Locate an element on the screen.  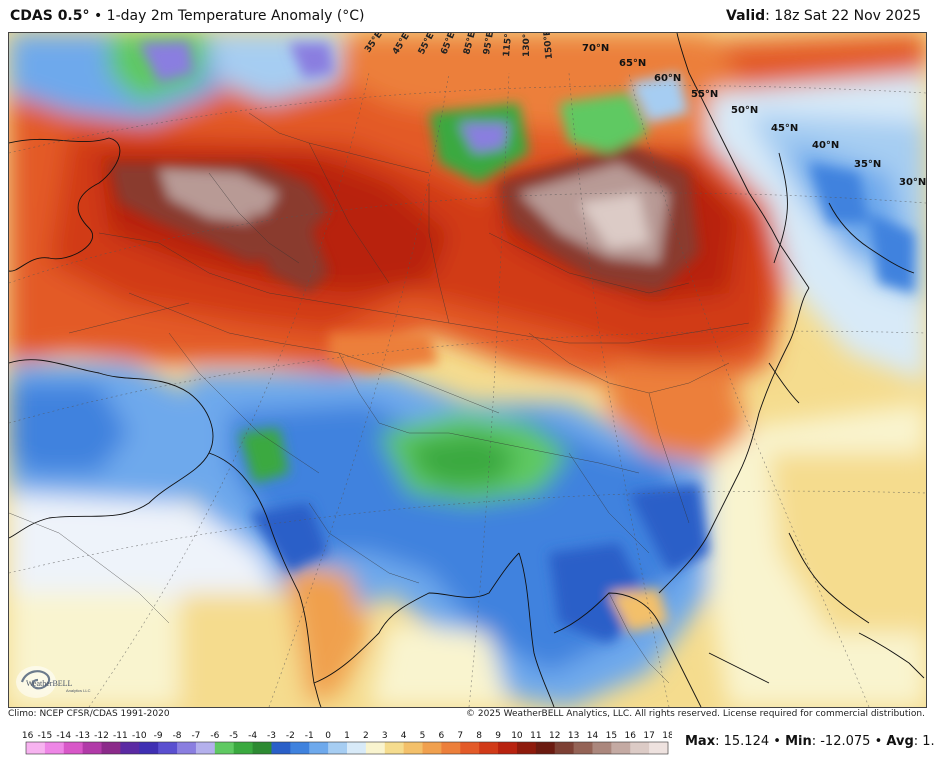
field-stats: Max: 15.124 • Min: -12.075 • Avg: 1.013 is located at coordinates (810, 741).